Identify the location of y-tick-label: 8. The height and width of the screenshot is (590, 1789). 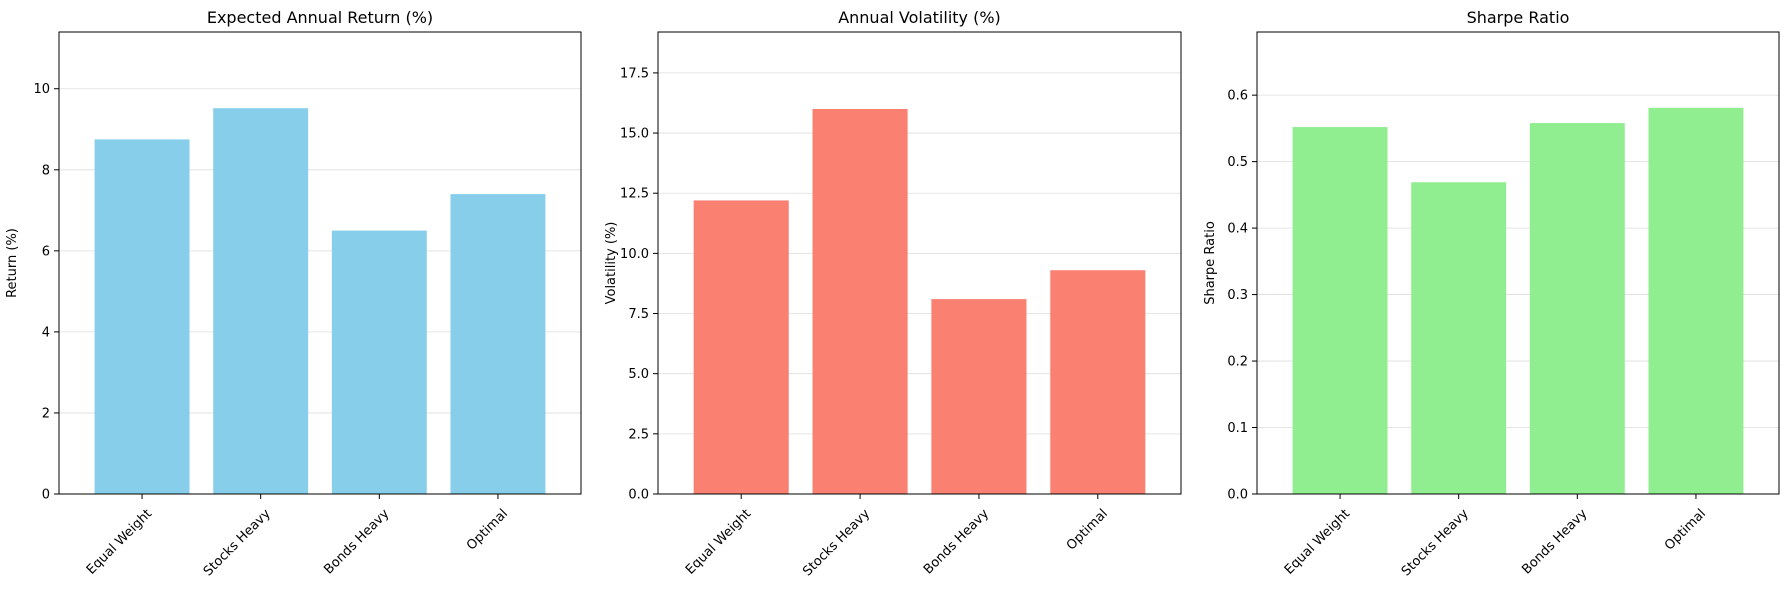
(46, 170).